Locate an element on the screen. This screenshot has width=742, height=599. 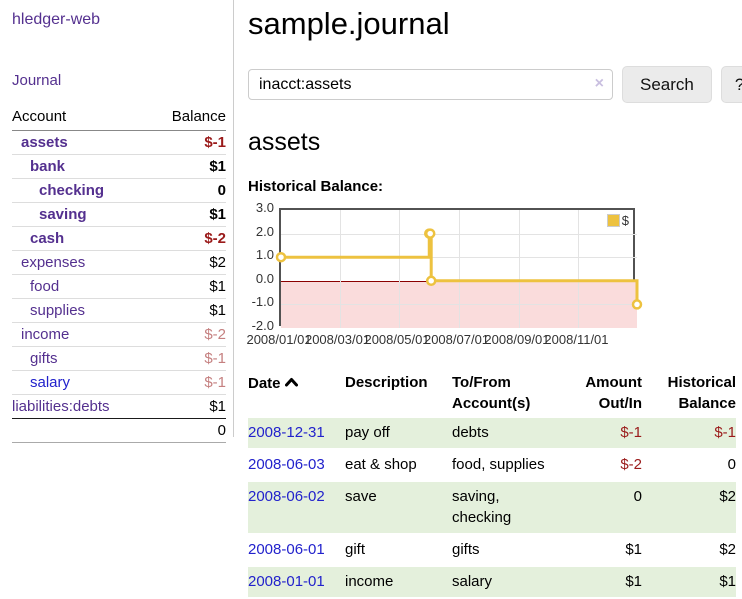
search-bar: × Search ? is located at coordinates (495, 84).